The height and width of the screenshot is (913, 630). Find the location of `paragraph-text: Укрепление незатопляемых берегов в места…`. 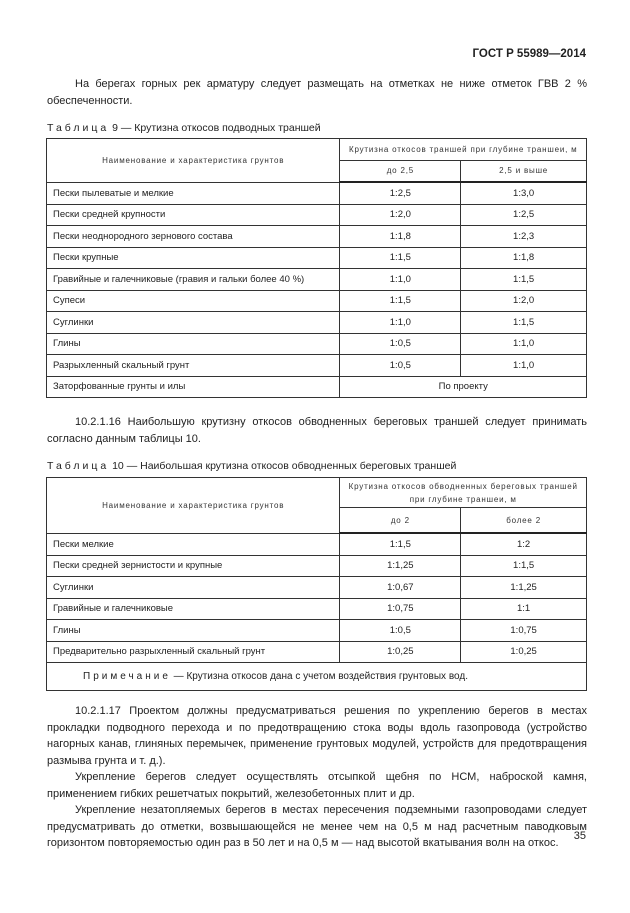

paragraph-text: Укрепление незатопляемых берегов в места… is located at coordinates (317, 826).